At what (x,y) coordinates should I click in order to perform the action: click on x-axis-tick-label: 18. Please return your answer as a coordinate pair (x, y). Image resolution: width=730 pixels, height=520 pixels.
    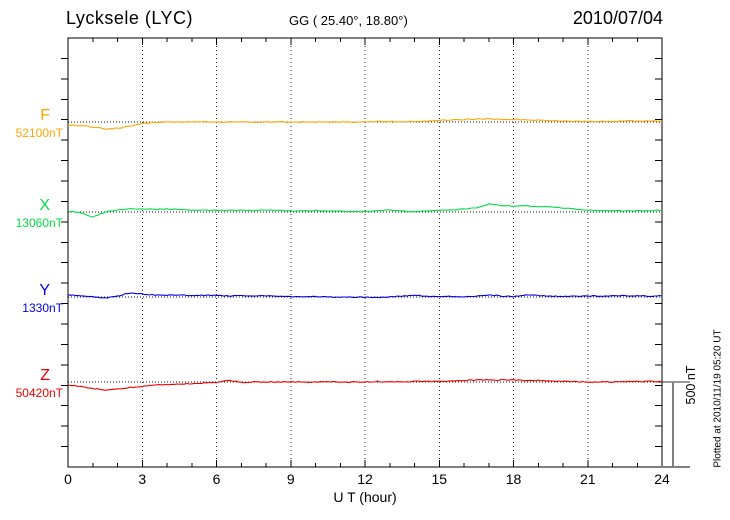
    Looking at the image, I should click on (513, 479).